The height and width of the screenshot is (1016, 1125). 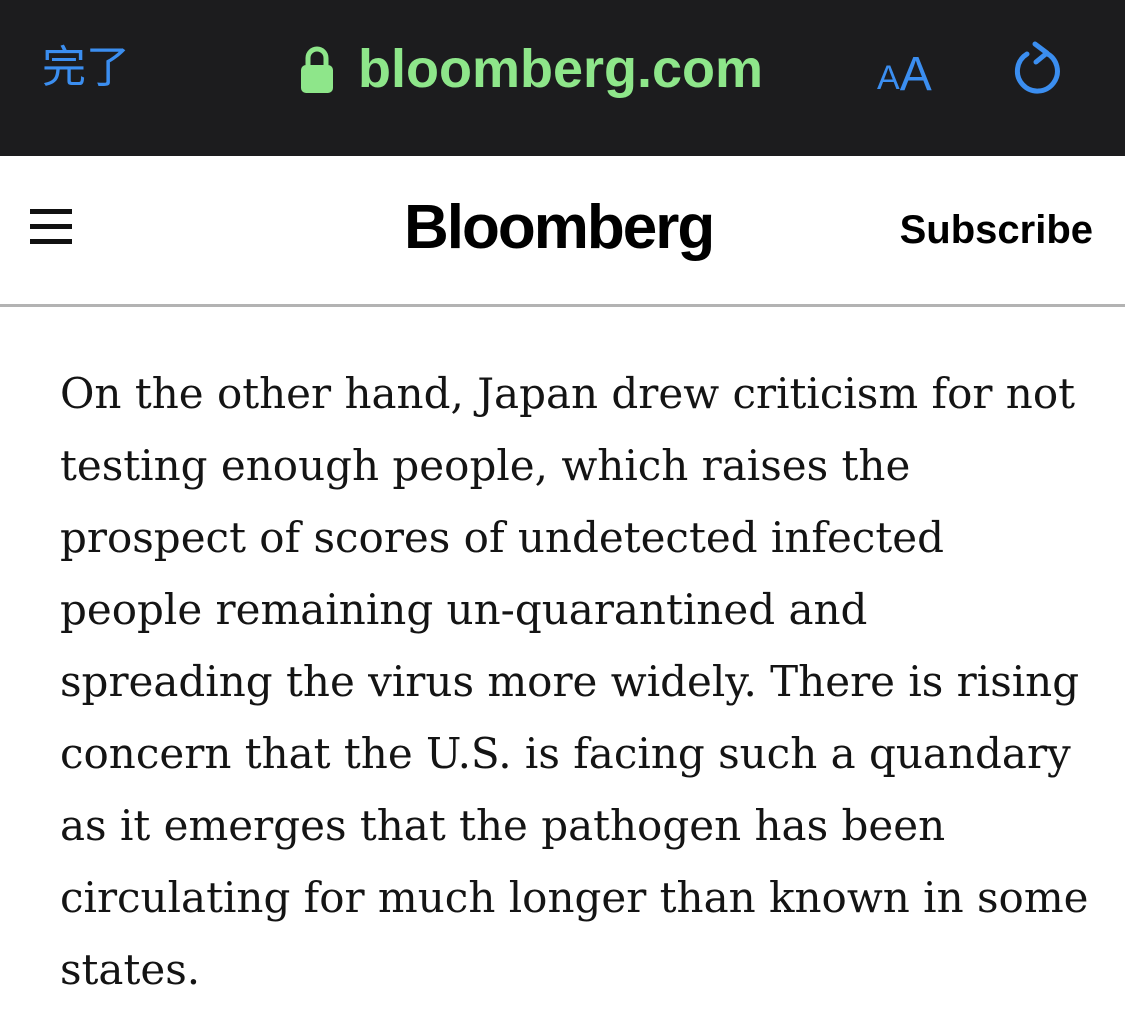 I want to click on site-header: Bloomberg Subscribe, so click(x=562, y=231).